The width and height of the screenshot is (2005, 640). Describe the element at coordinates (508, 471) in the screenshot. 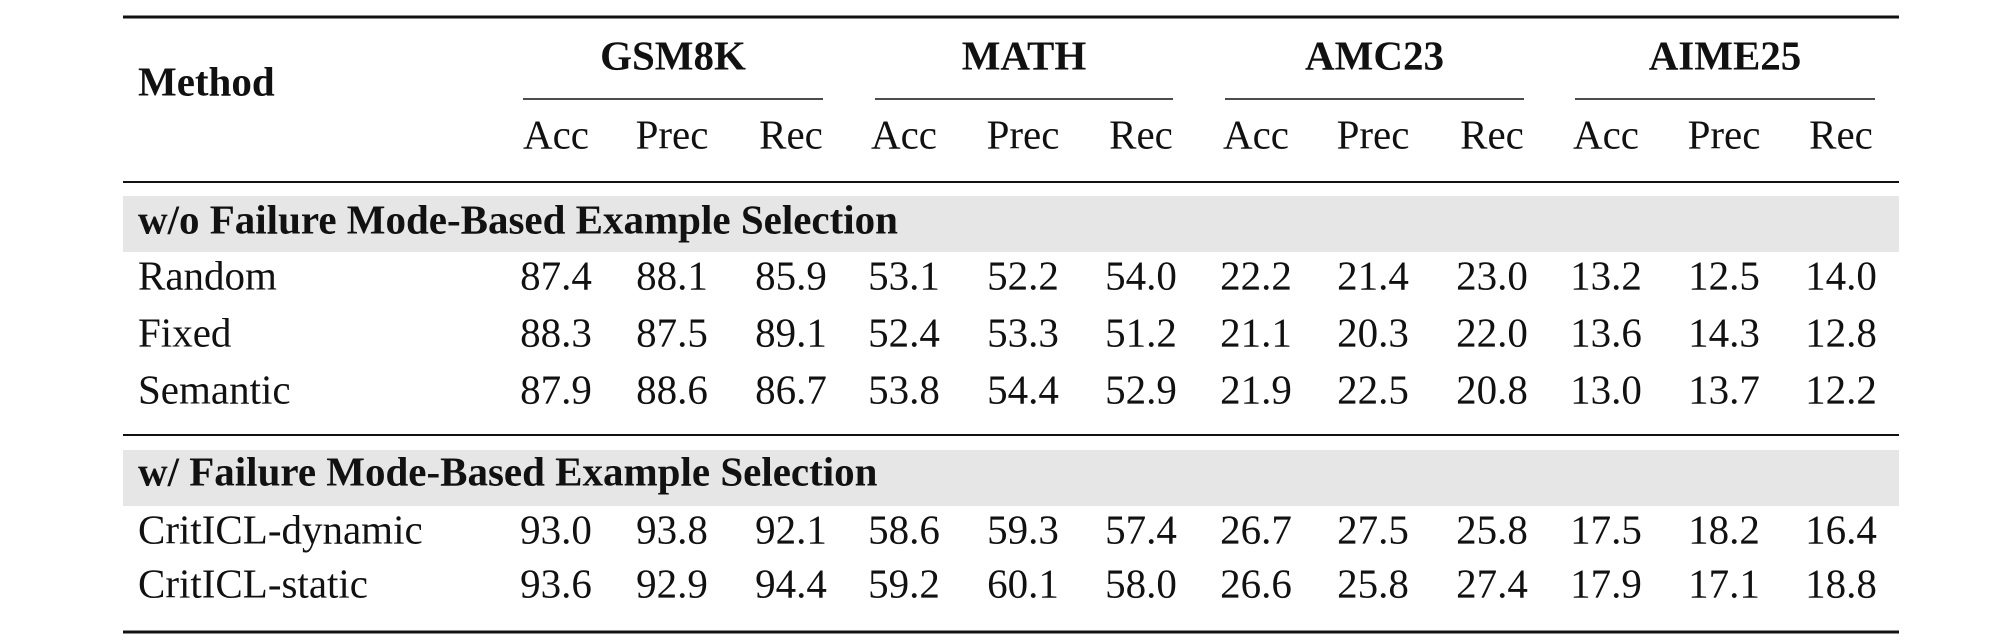

I see `section-title: w/ Failure Mode-Based Example Selection` at that location.